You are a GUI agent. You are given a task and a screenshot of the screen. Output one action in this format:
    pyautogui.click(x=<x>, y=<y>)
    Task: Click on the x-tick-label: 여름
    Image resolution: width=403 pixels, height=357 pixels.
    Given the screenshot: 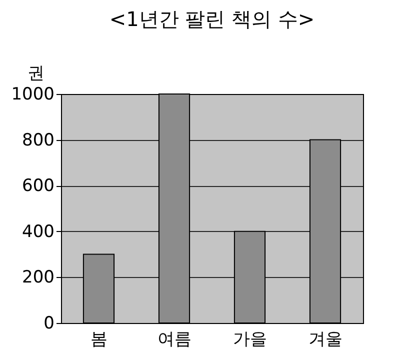 What is the action you would take?
    pyautogui.click(x=174, y=340)
    